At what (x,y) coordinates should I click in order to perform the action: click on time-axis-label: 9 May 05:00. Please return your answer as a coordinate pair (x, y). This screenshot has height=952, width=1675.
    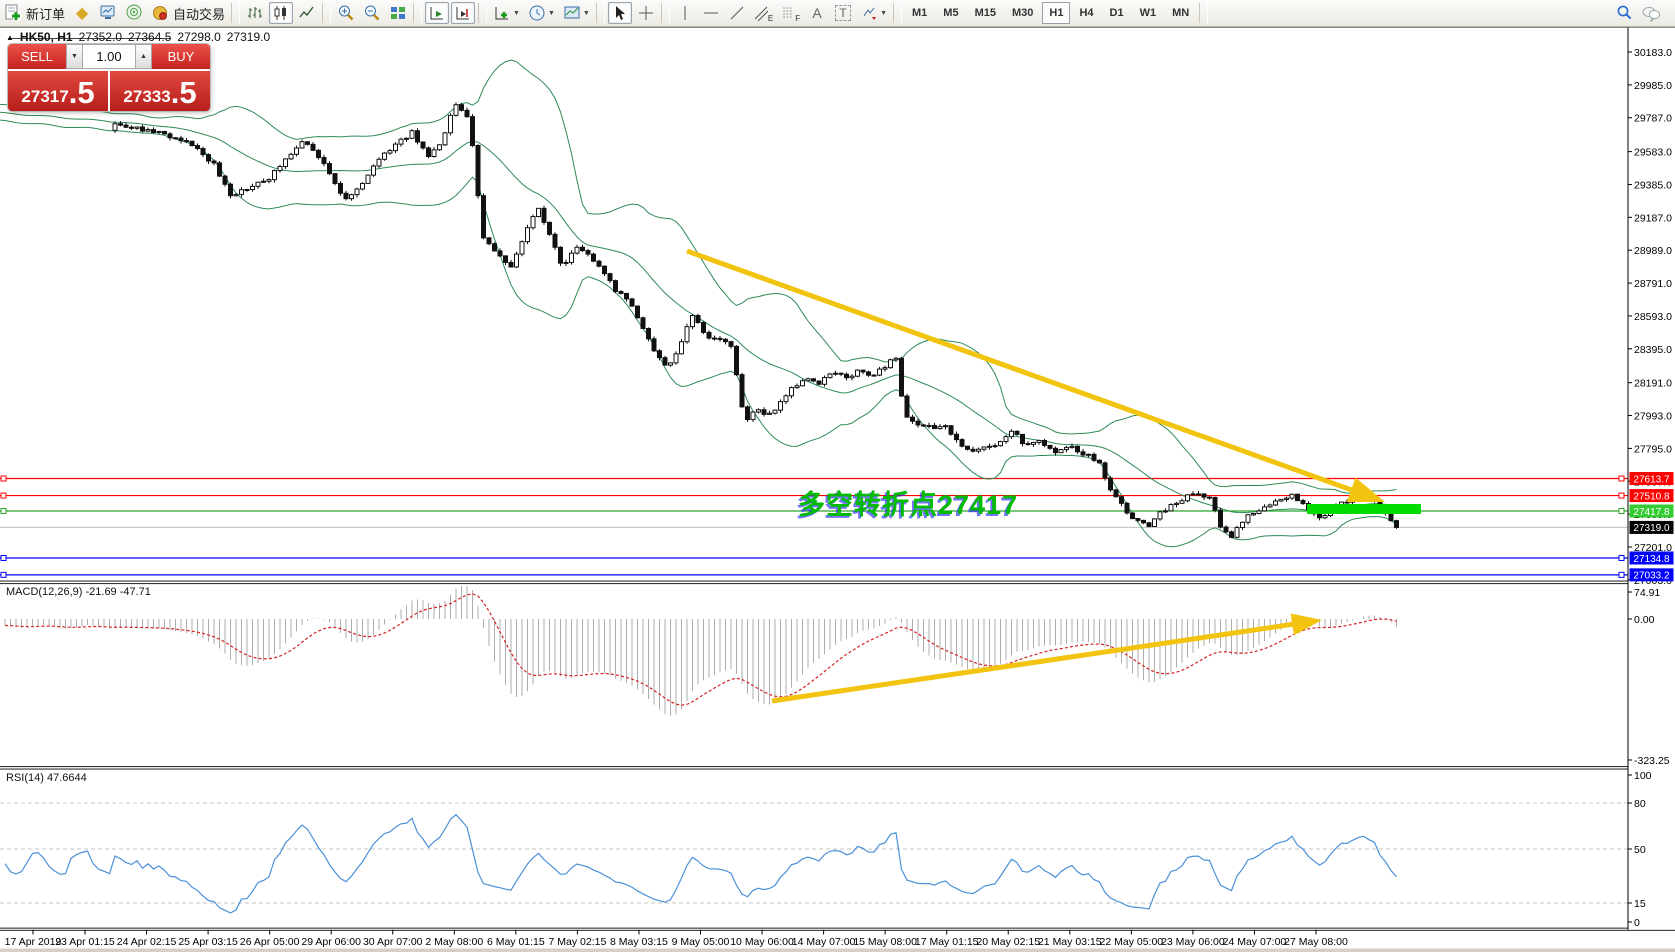
    Looking at the image, I should click on (701, 942).